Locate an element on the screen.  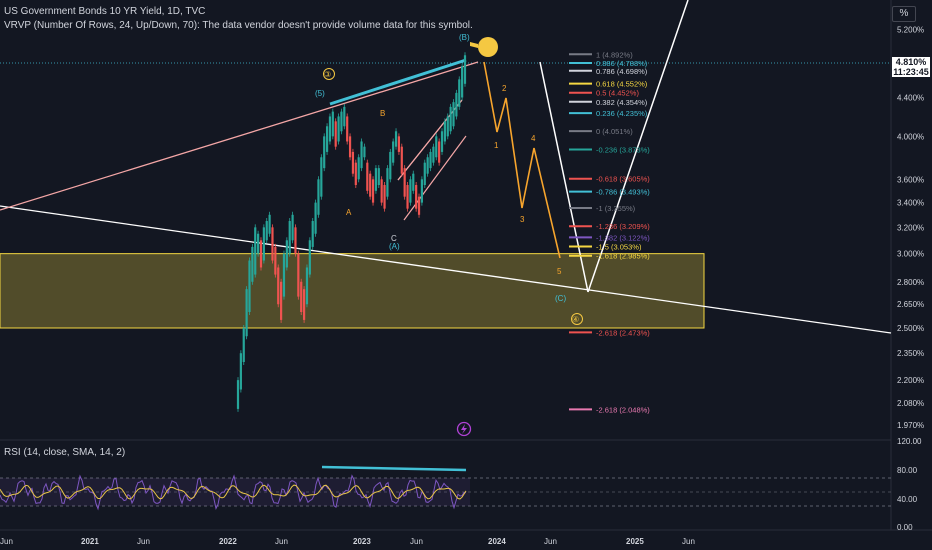
fib-level-label: 0.5 (4.452%) is located at coordinates (617, 93).